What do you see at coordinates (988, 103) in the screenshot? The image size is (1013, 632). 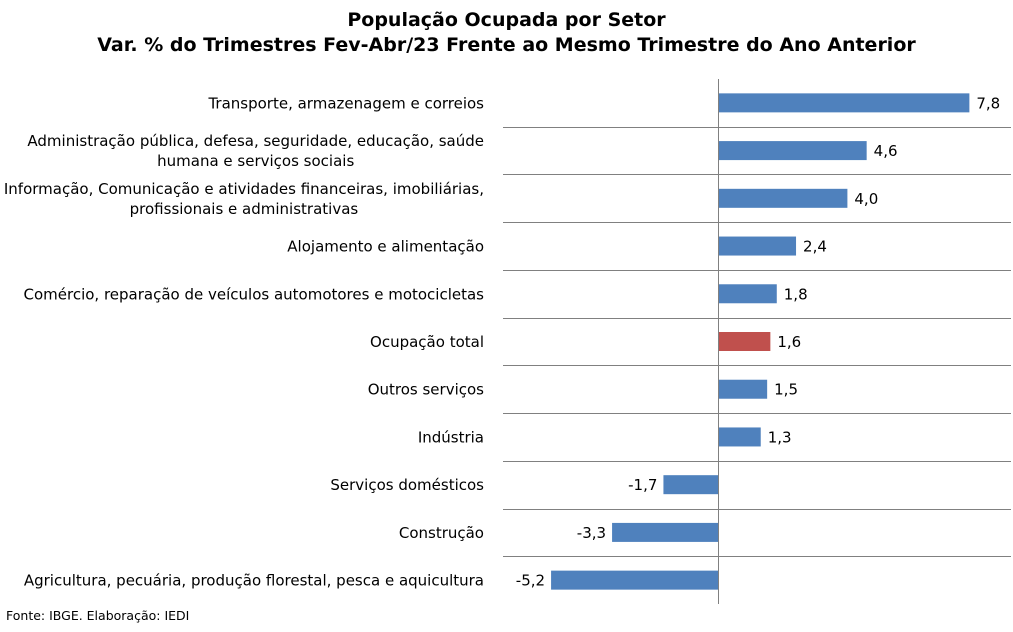 I see `data-label: 7,8` at bounding box center [988, 103].